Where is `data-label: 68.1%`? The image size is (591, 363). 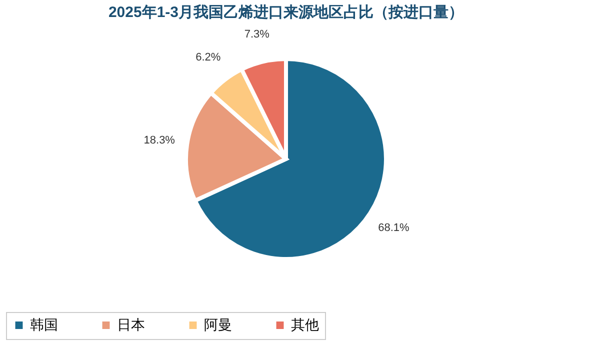
data-label: 68.1% is located at coordinates (394, 228).